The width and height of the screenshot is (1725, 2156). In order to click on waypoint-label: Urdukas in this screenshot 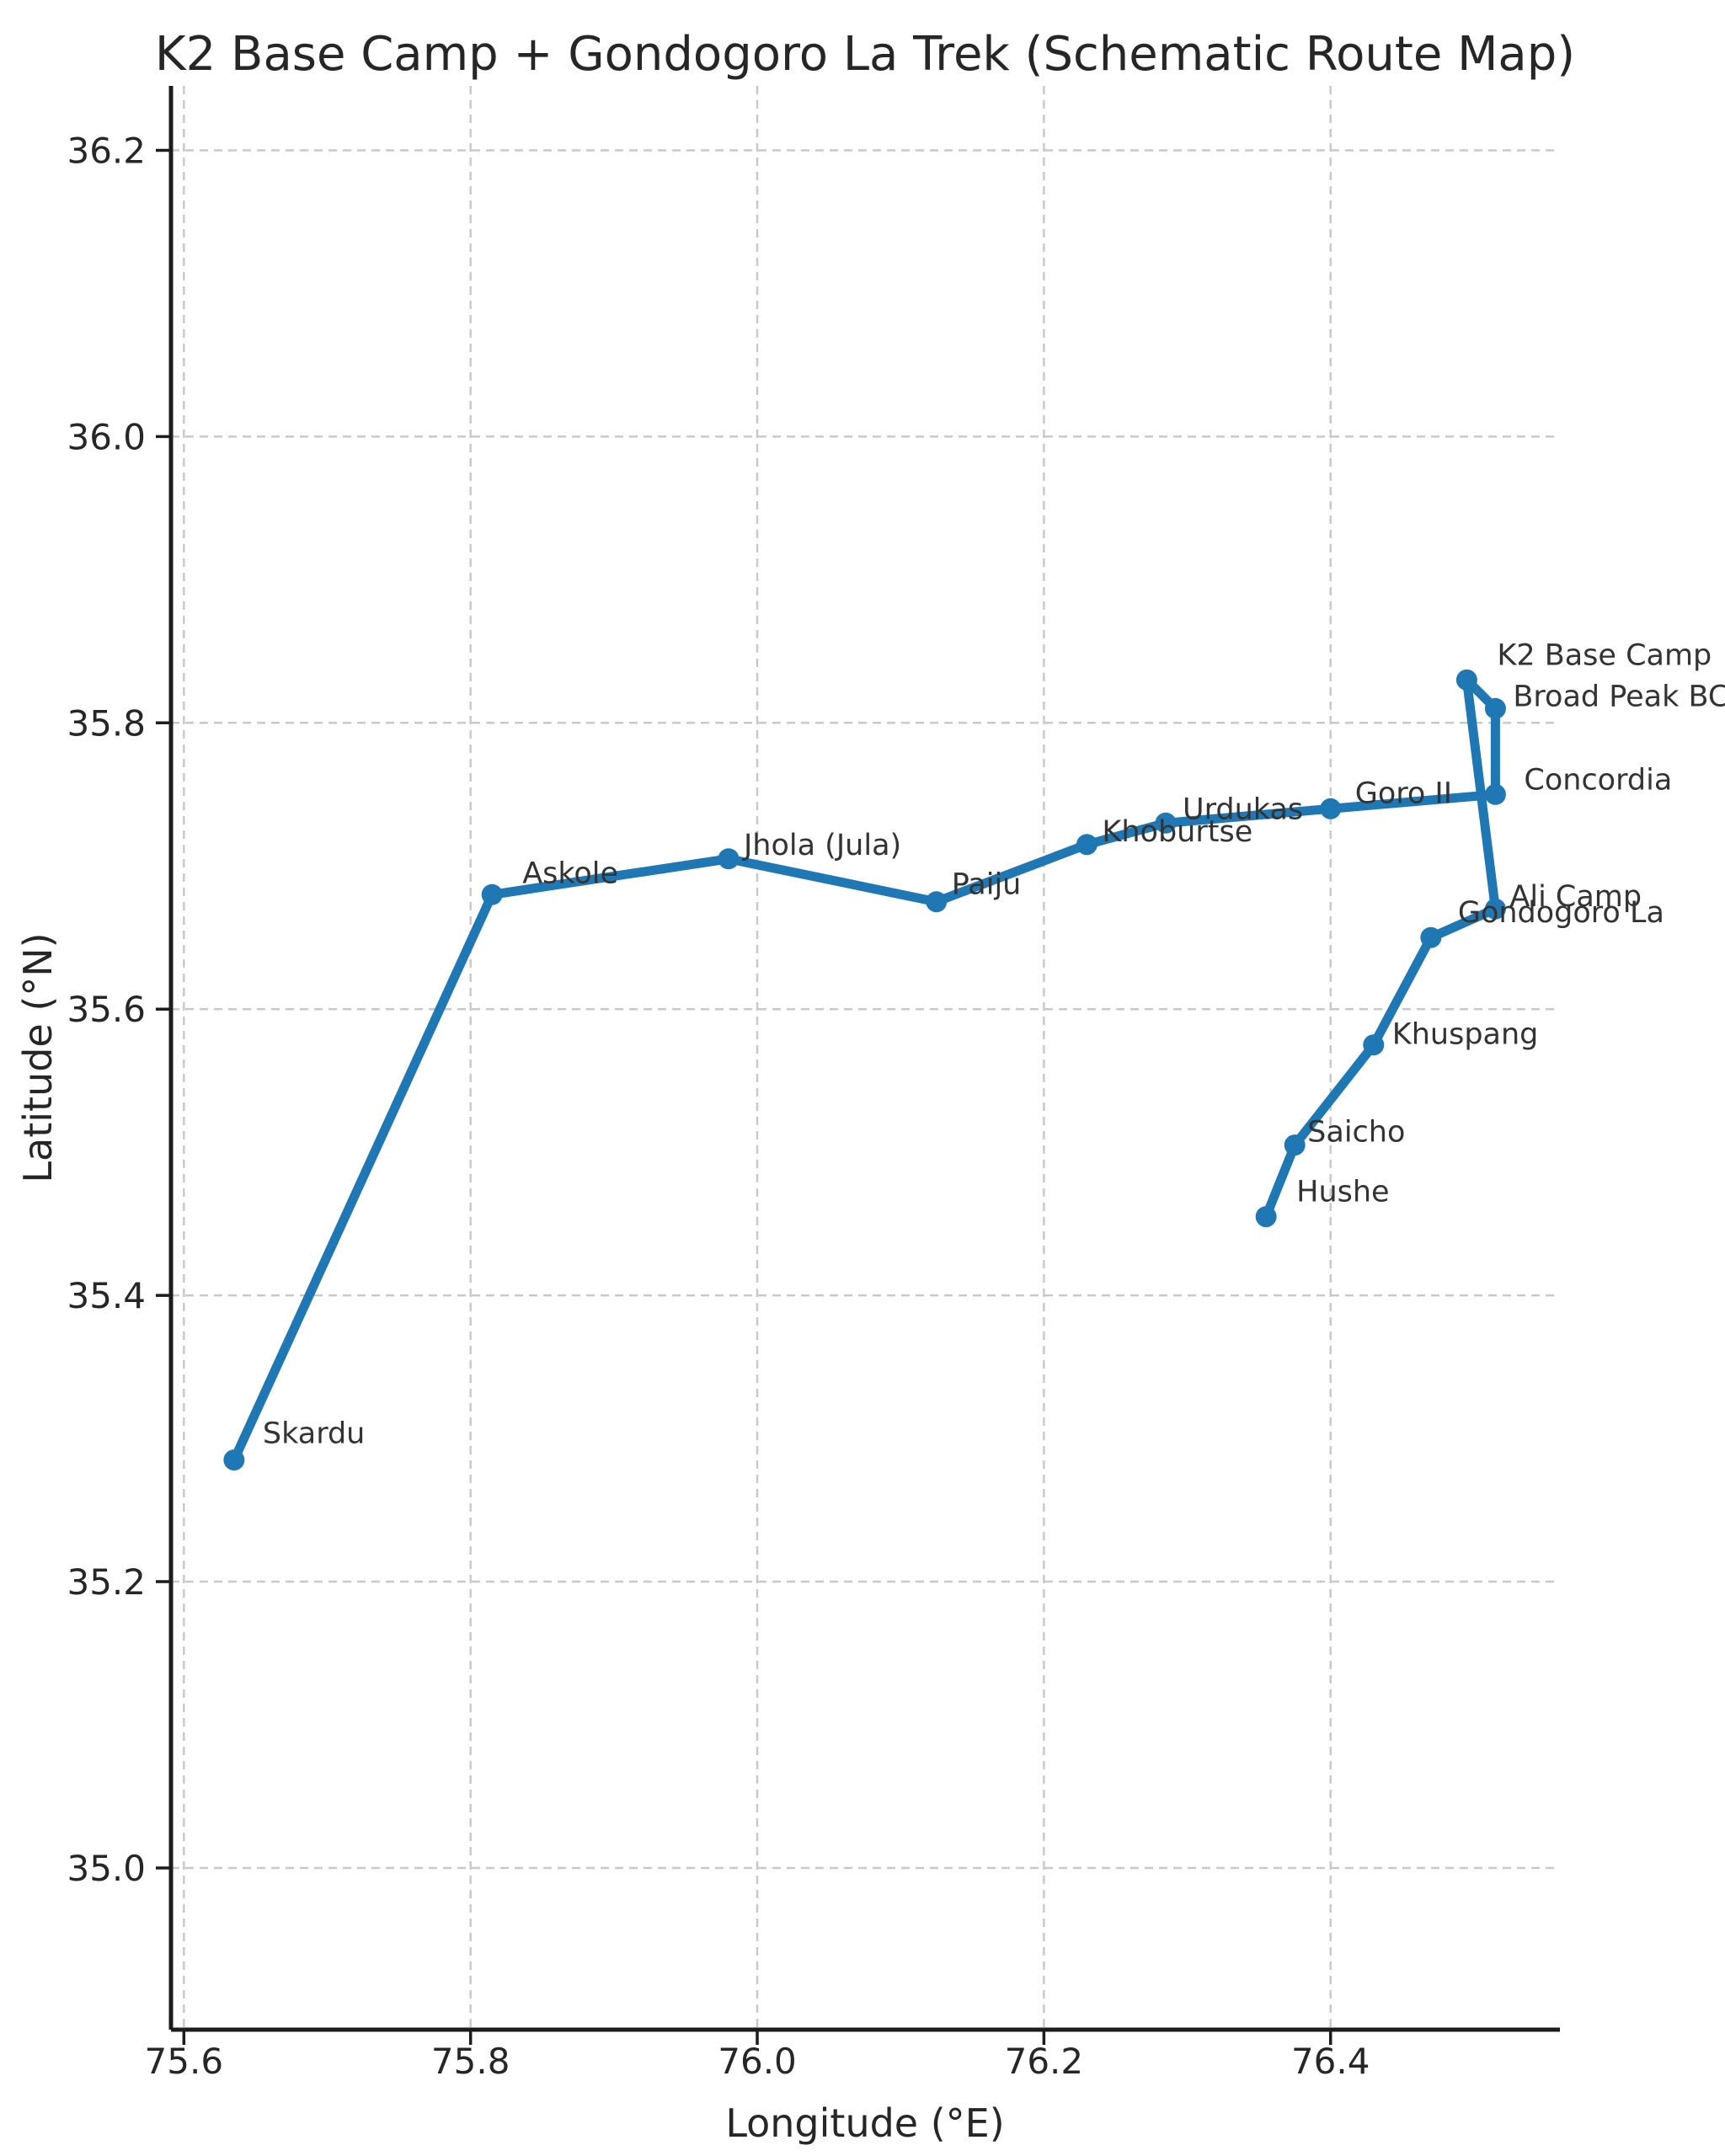, I will do `click(1243, 809)`.